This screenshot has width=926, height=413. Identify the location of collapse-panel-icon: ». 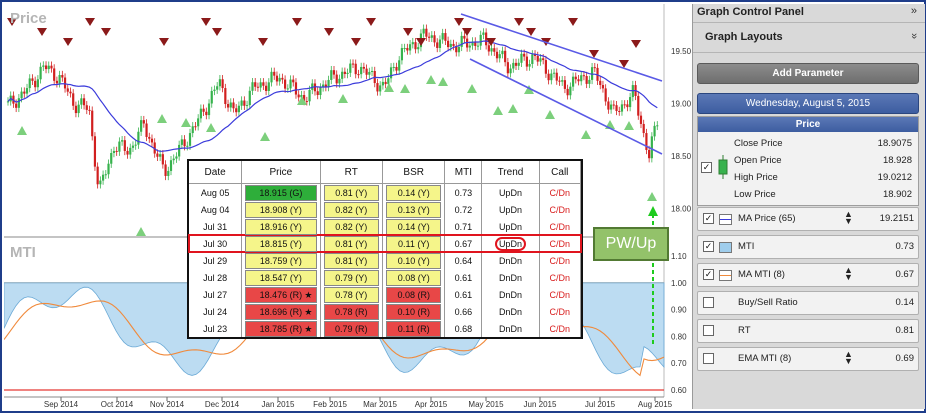
(913, 11).